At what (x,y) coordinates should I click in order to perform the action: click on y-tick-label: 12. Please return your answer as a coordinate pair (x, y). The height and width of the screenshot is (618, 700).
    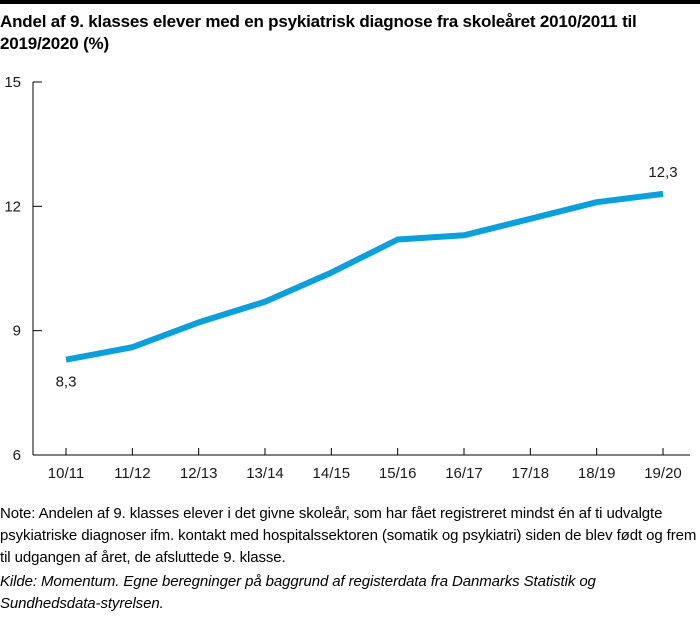
    Looking at the image, I should click on (12, 206).